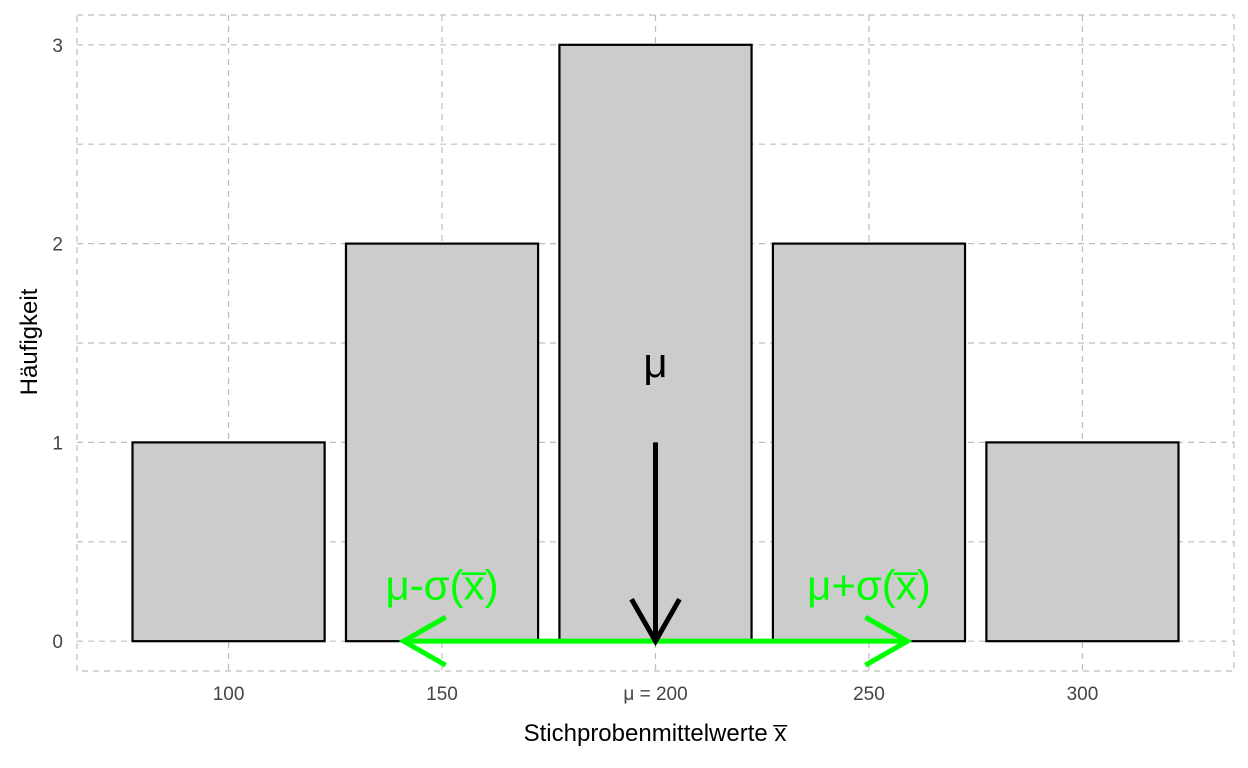 The width and height of the screenshot is (1248, 768). Describe the element at coordinates (656, 733) in the screenshot. I see `x-axis-title: Stichprobenmittelwerte x̅` at that location.